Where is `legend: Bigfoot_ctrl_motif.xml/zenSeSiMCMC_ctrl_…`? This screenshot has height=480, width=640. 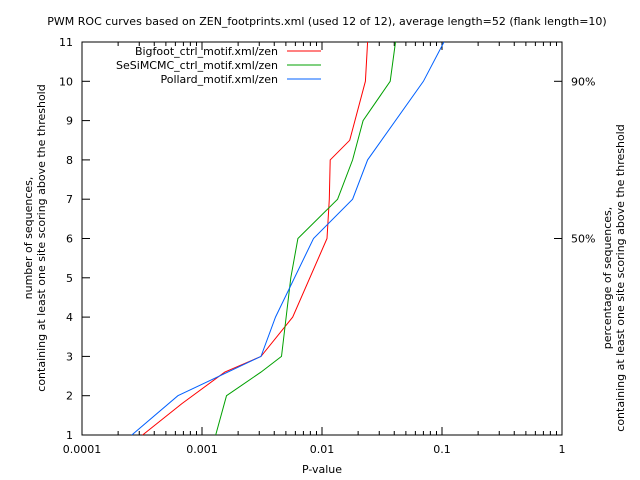
legend: Bigfoot_ctrl_motif.xml/zenSeSiMCMC_ctrl_… is located at coordinates (218, 65).